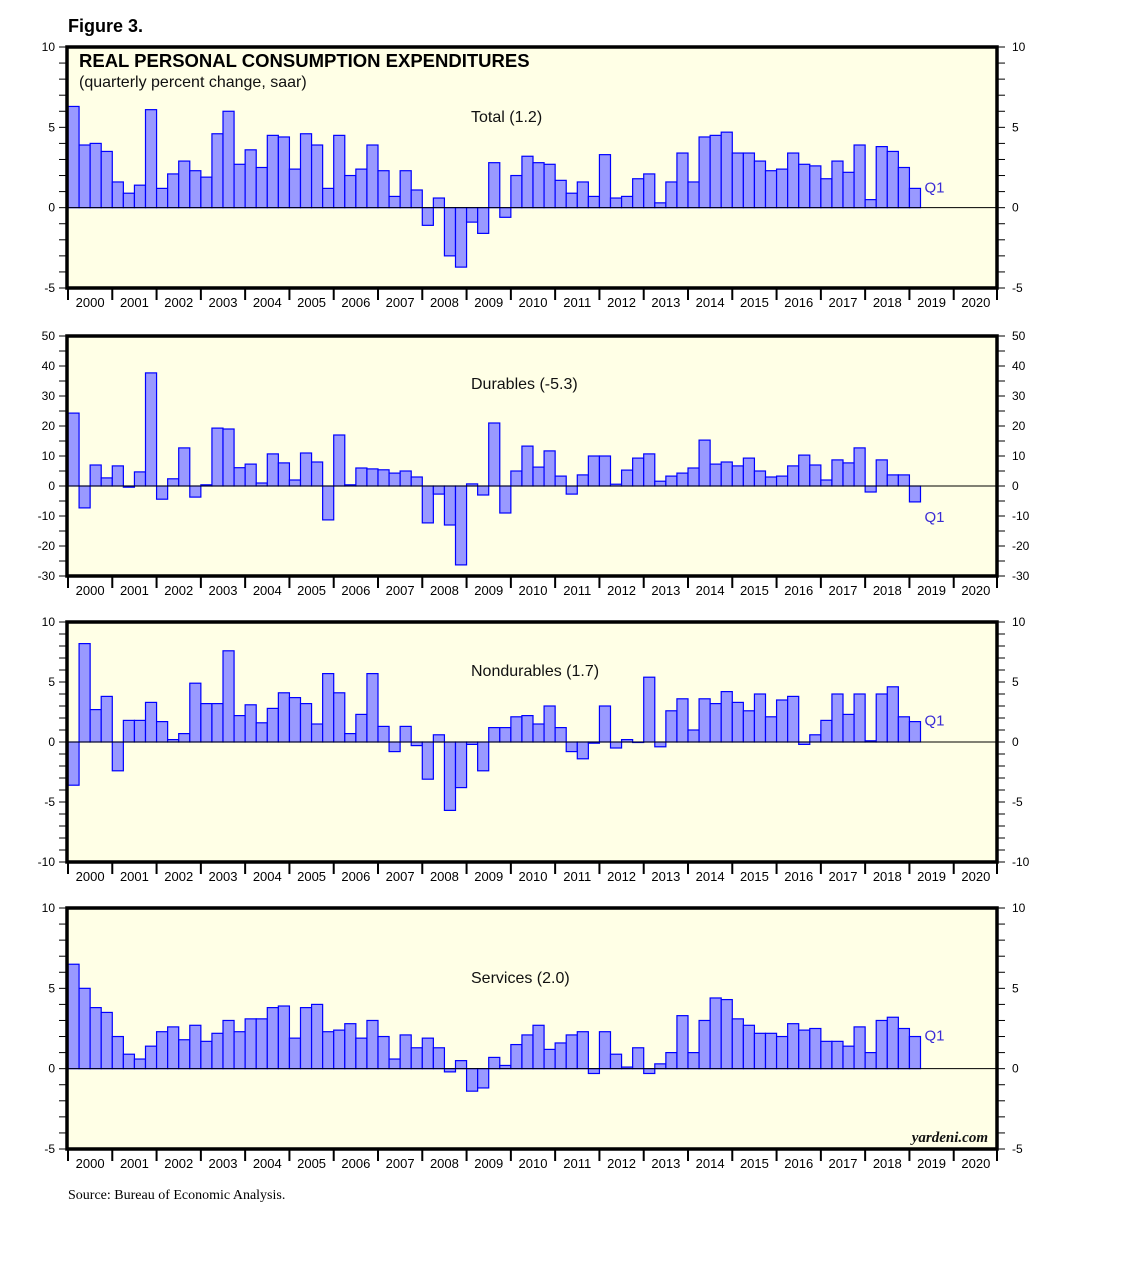 The height and width of the screenshot is (1274, 1138). Describe the element at coordinates (178, 876) in the screenshot. I see `x-tick-label: 2002` at that location.